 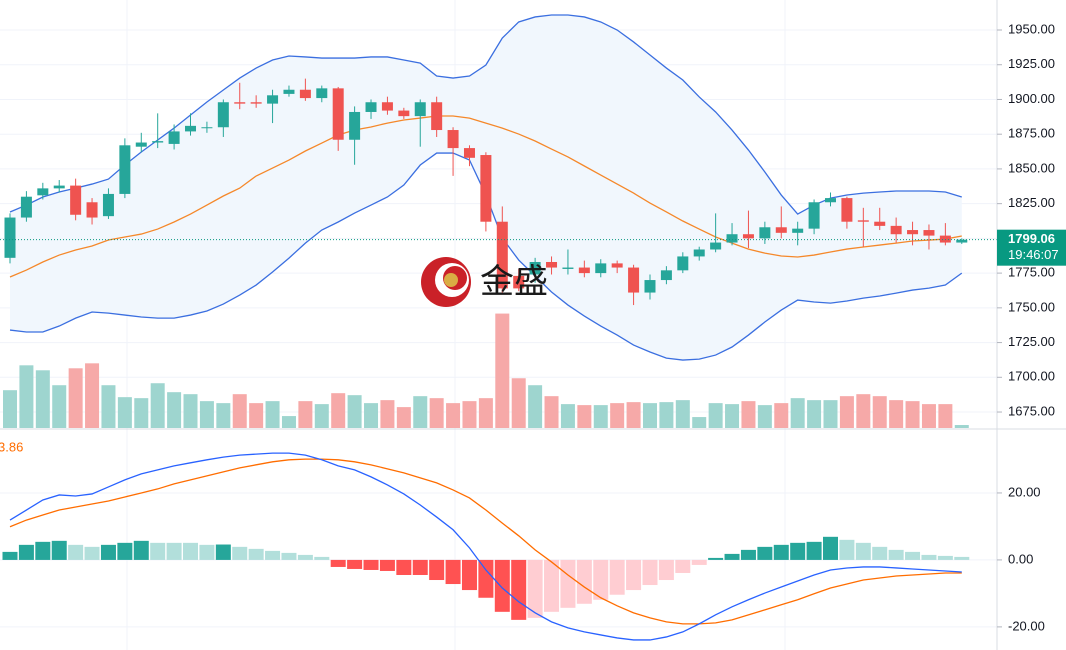 I want to click on y-tick-label: 1750.00, so click(x=1031, y=306).